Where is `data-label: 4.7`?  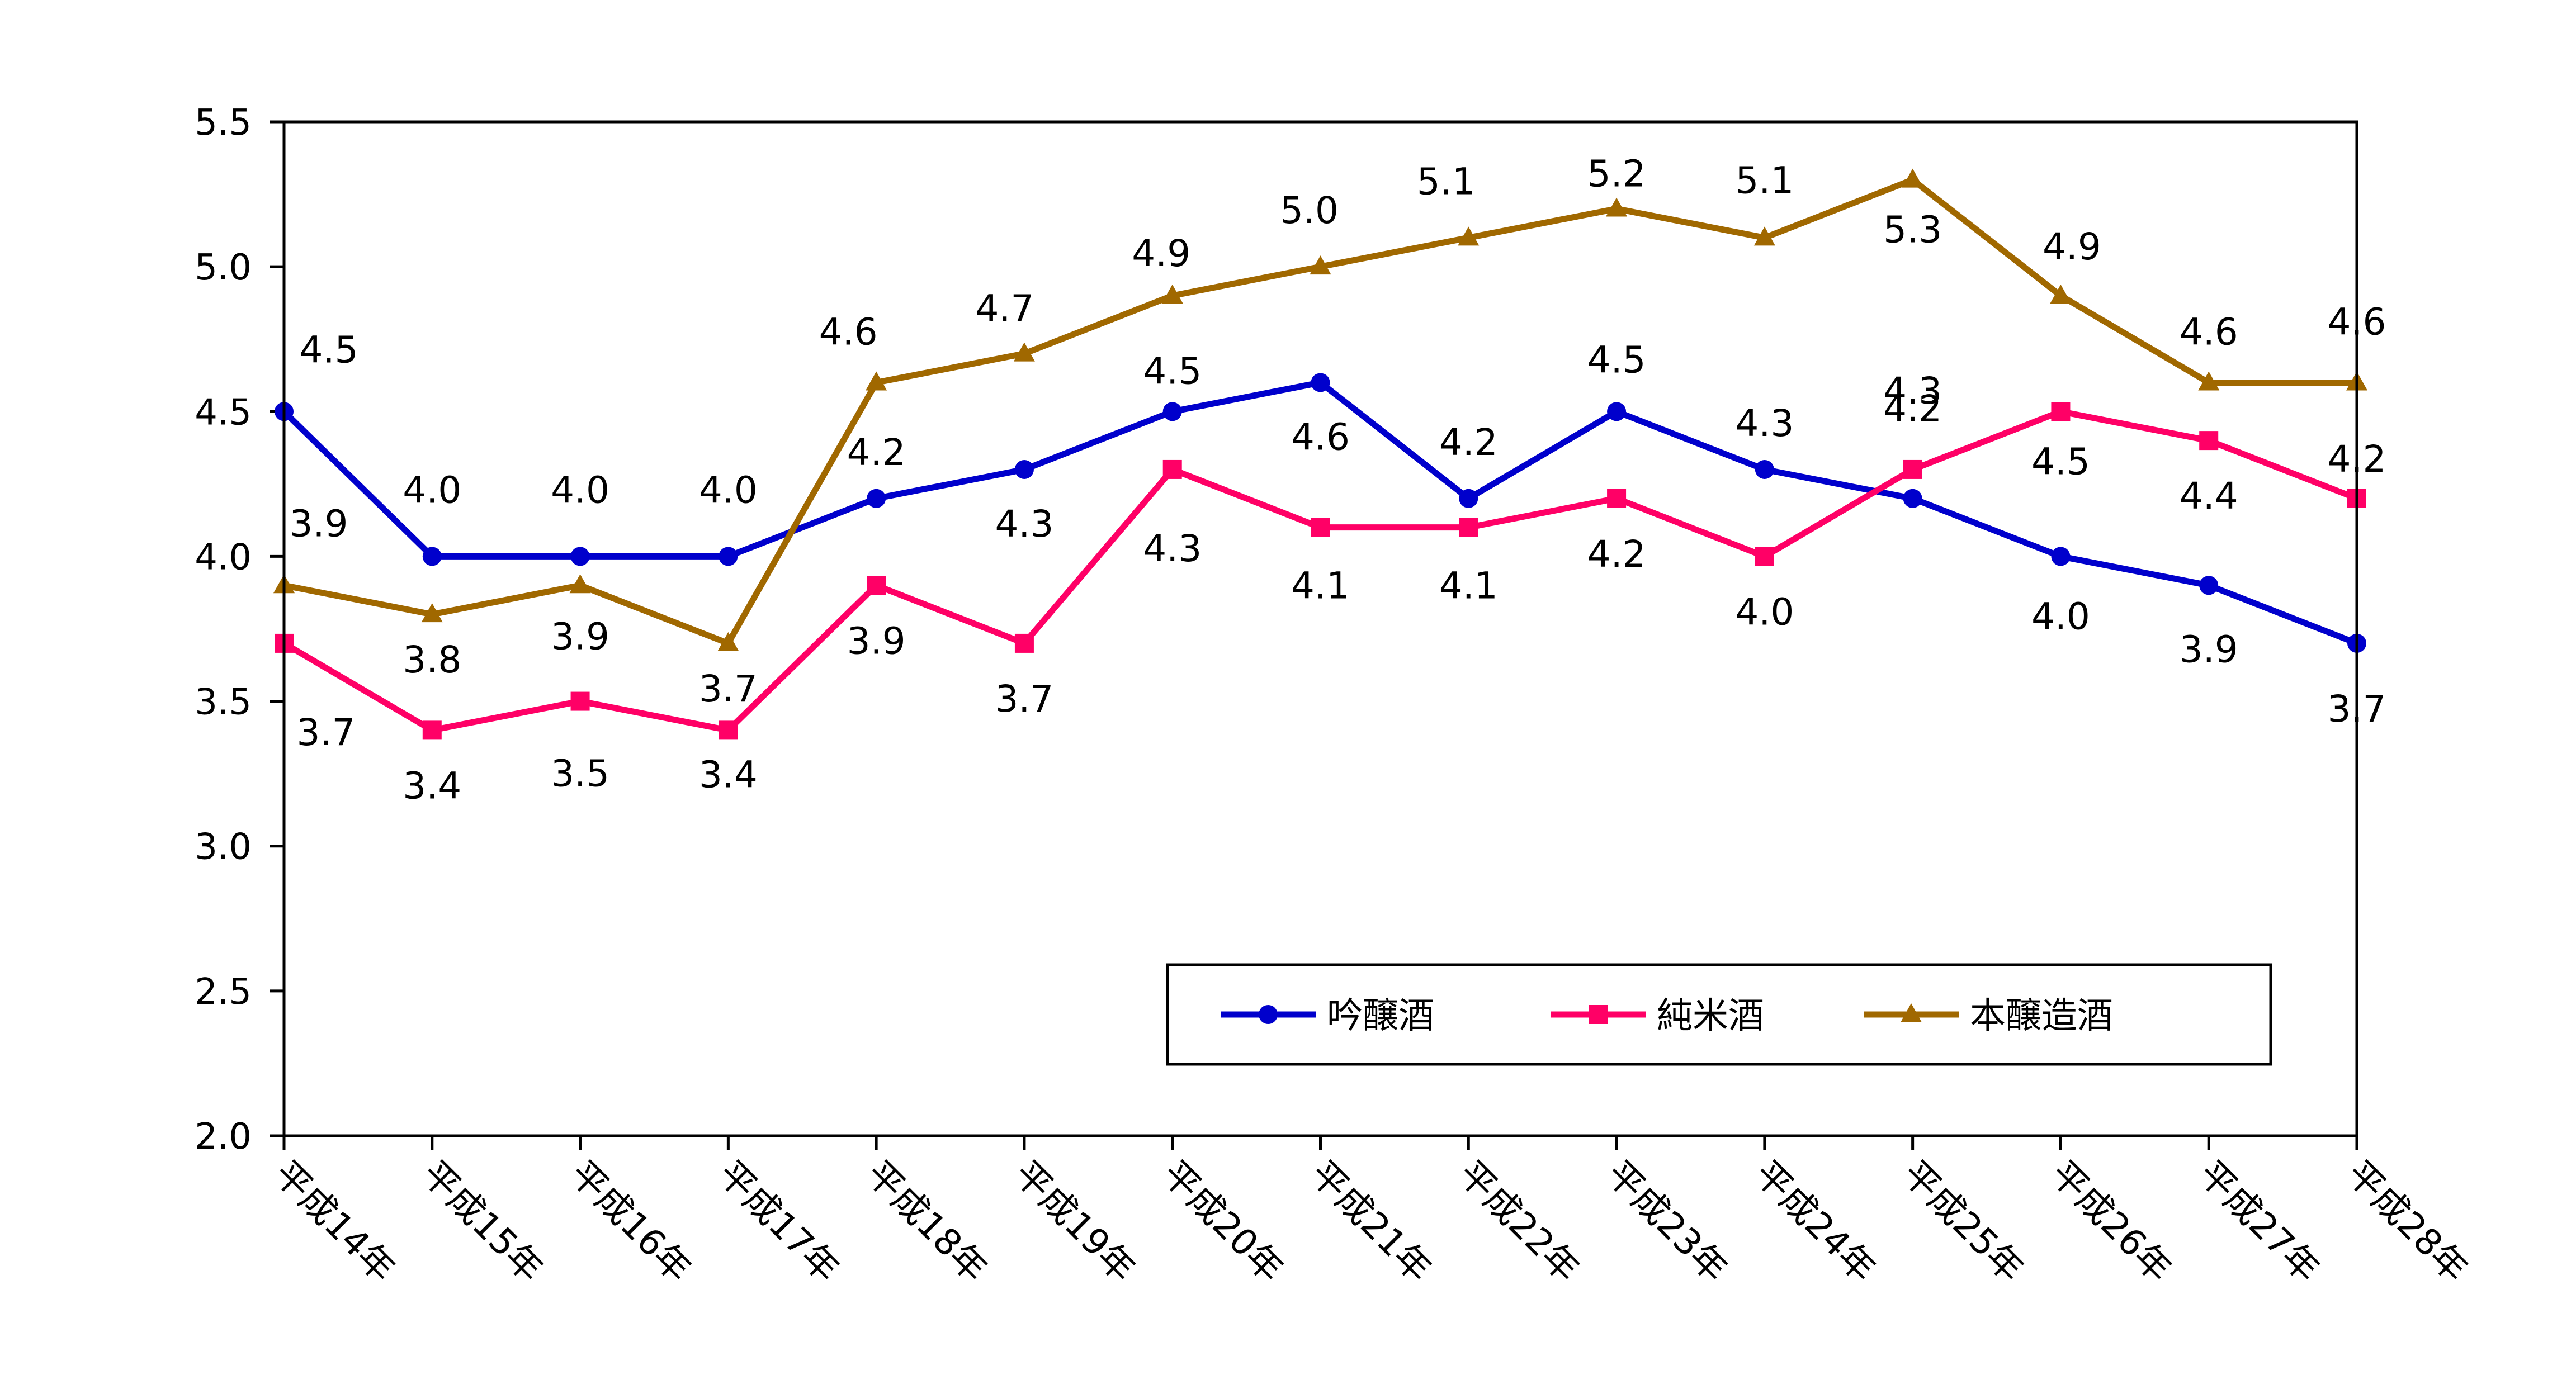 data-label: 4.7 is located at coordinates (1004, 308).